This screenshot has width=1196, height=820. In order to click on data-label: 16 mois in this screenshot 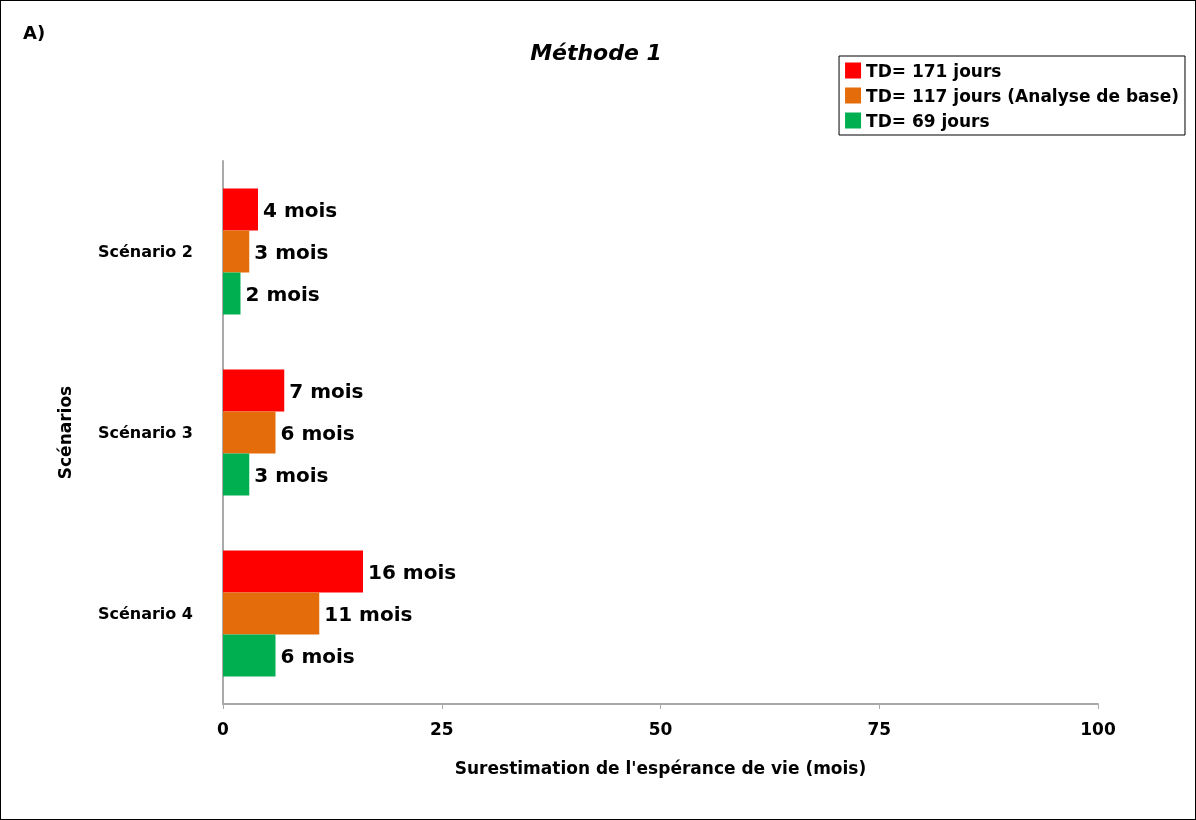, I will do `click(412, 571)`.